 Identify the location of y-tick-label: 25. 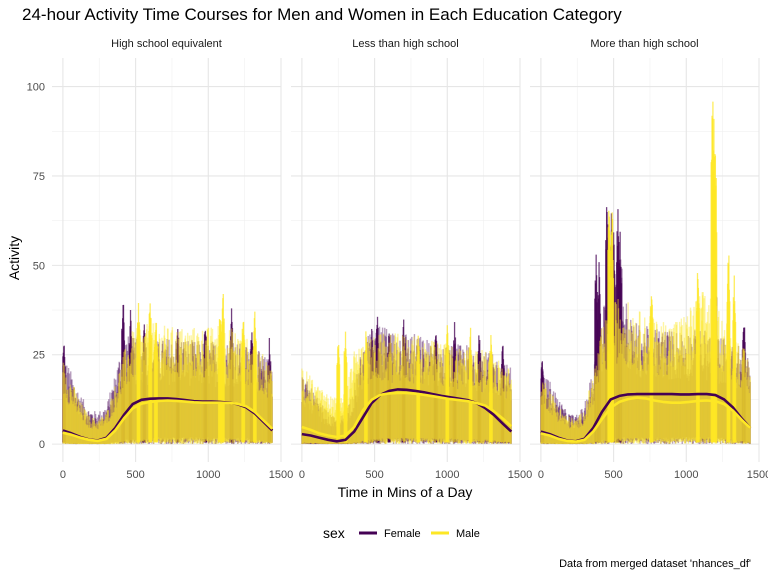
(39, 356).